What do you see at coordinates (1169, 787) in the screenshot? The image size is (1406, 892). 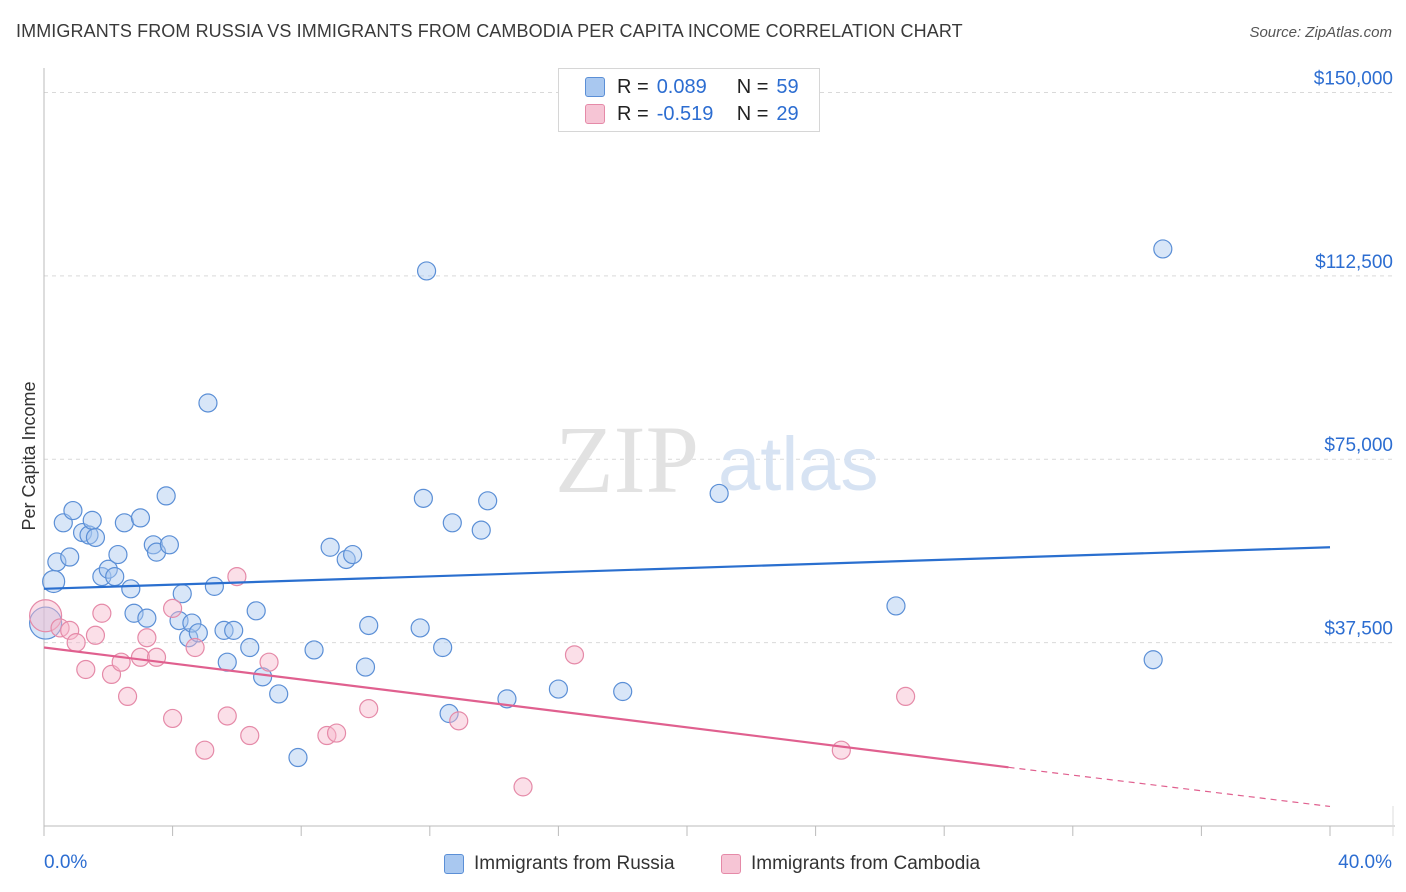 I see `cambodia-trend-extension` at bounding box center [1169, 787].